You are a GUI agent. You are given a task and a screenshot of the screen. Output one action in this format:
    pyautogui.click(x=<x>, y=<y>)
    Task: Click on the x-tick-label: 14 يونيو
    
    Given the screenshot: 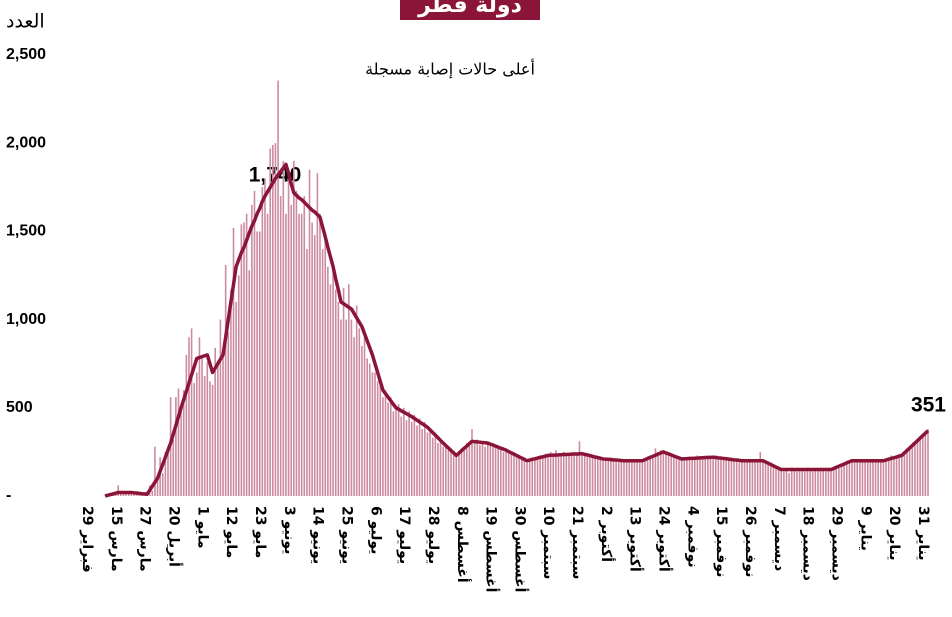 What is the action you would take?
    pyautogui.click(x=318, y=535)
    